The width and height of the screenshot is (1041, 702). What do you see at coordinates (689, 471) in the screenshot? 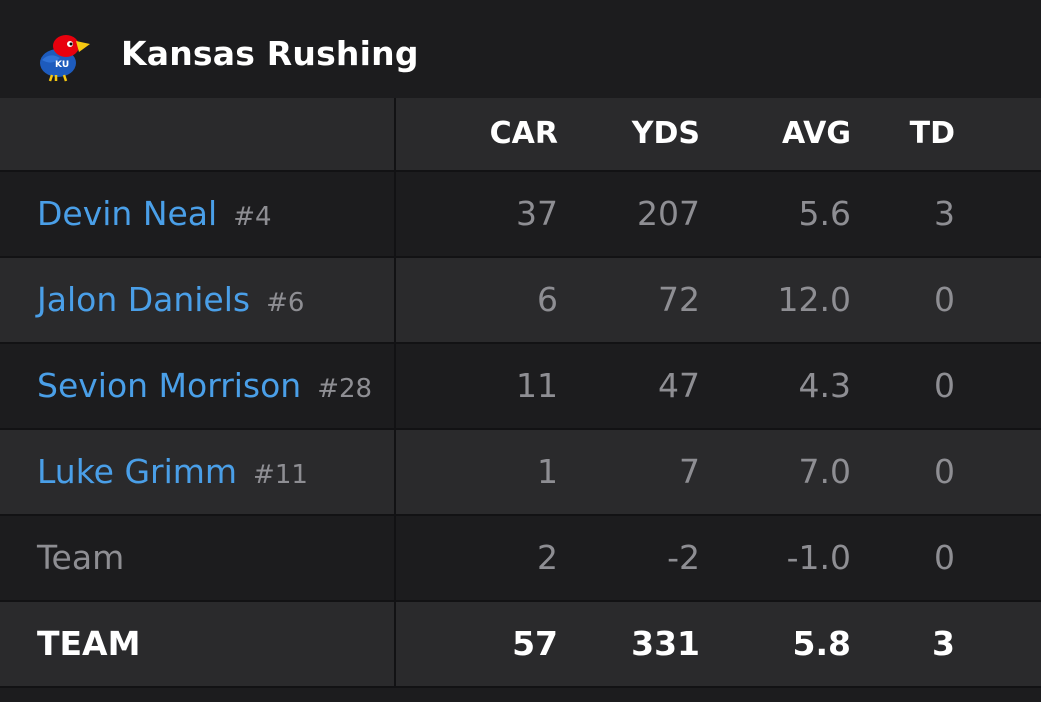
I see `yds-value: 7` at bounding box center [689, 471].